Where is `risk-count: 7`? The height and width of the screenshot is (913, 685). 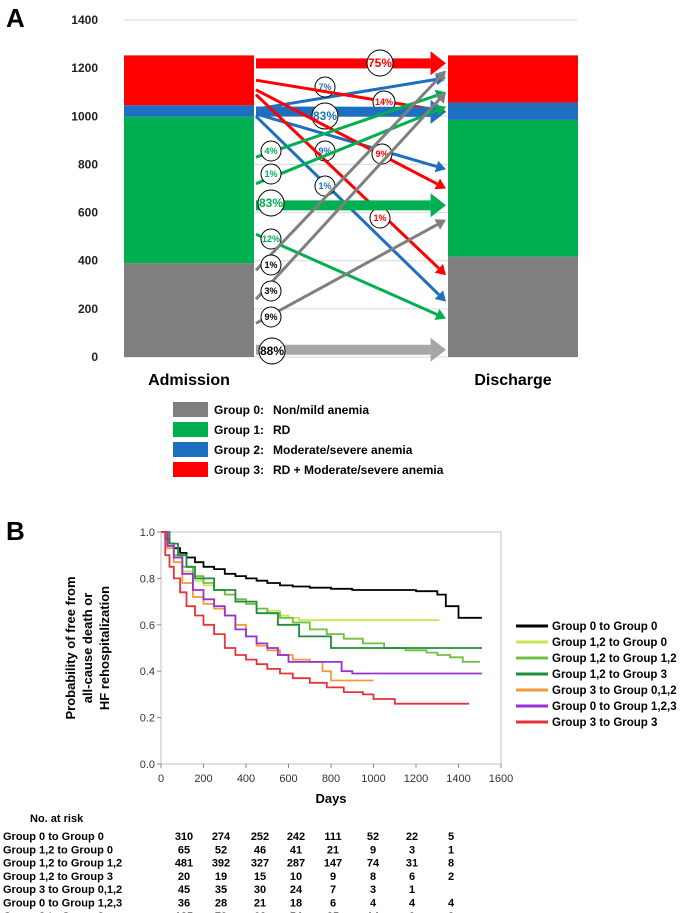 risk-count: 7 is located at coordinates (333, 890).